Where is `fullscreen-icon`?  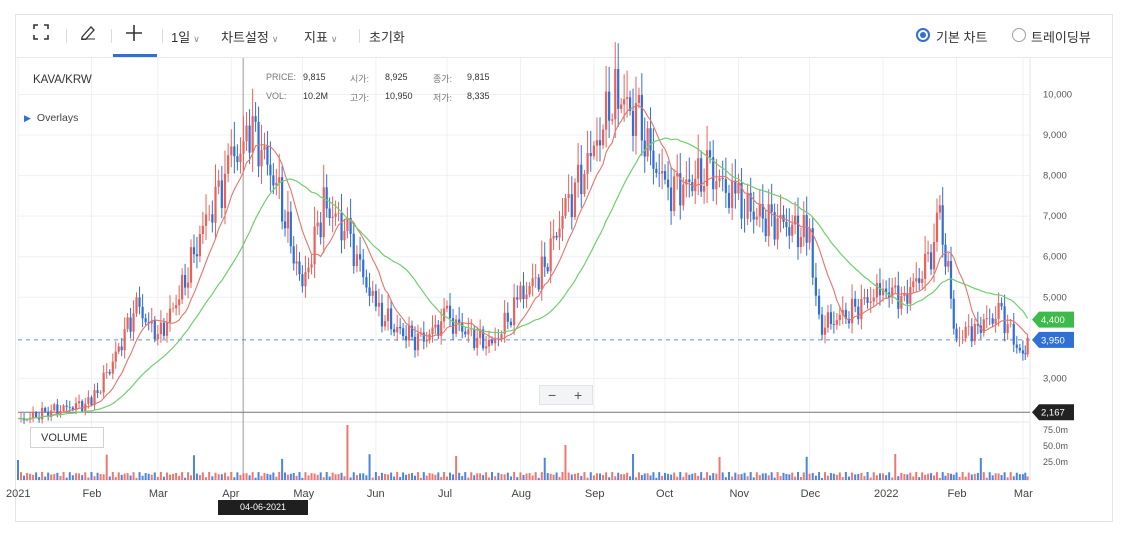
fullscreen-icon is located at coordinates (41, 34).